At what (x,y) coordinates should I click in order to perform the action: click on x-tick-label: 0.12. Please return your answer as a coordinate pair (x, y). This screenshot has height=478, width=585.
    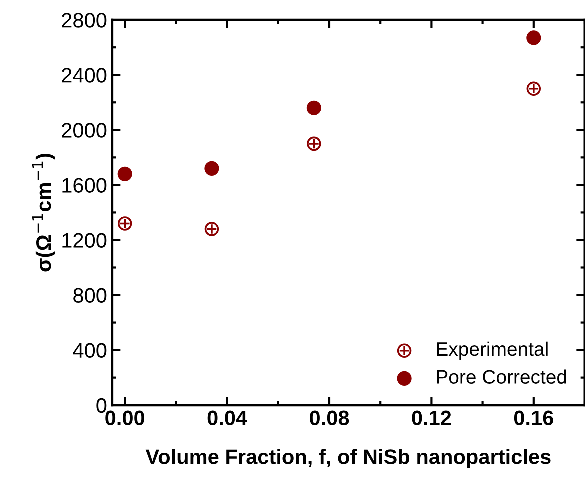
    Looking at the image, I should click on (432, 418).